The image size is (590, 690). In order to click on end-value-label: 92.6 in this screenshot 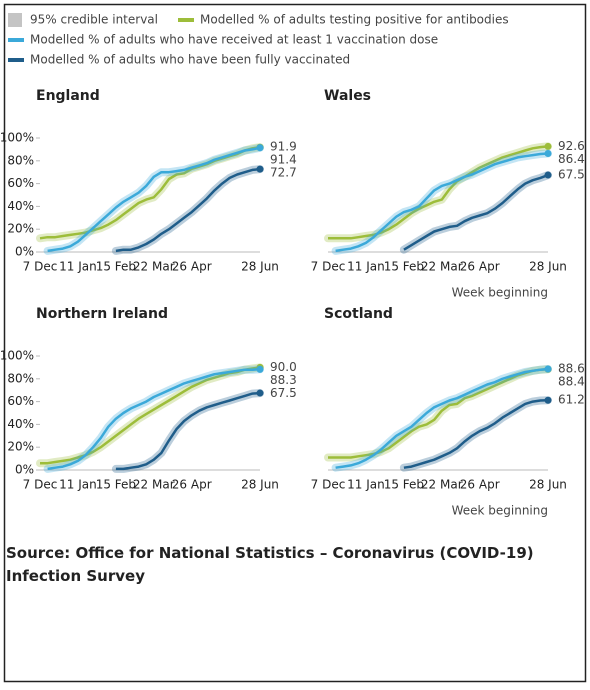, I will do `click(571, 146)`.